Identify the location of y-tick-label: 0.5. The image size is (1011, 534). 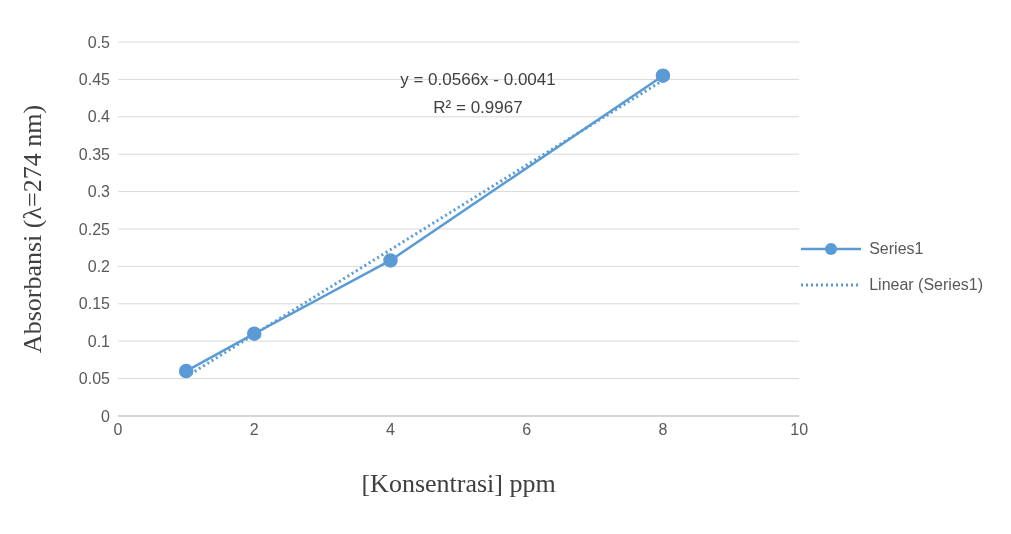
(99, 42).